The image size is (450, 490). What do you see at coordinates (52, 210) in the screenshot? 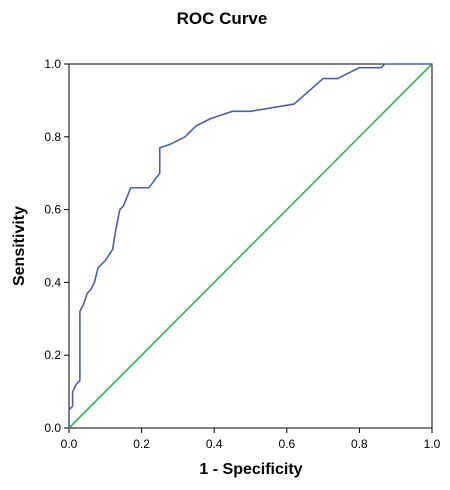
I see `y-tick-label: 0.6` at bounding box center [52, 210].